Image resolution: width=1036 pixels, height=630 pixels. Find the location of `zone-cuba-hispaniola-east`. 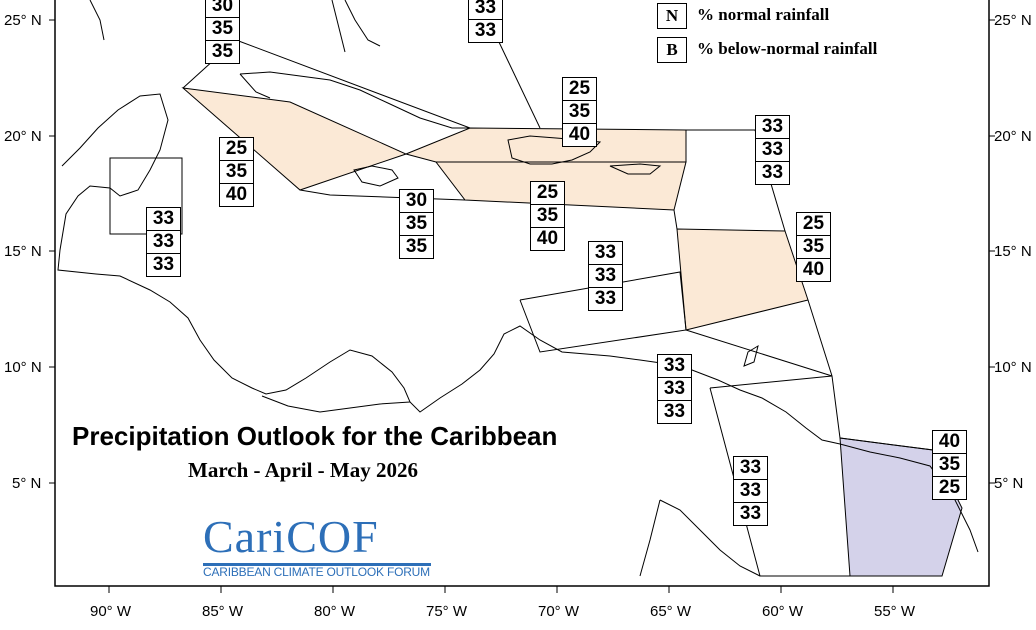

zone-cuba-hispaniola-east is located at coordinates (545, 145).